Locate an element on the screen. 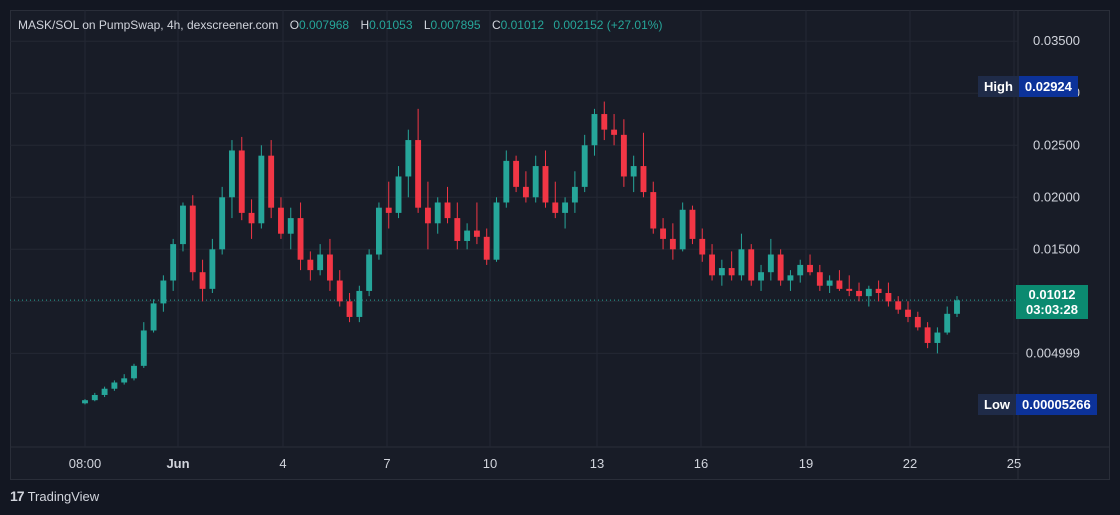  low-key: L is located at coordinates (427, 25).